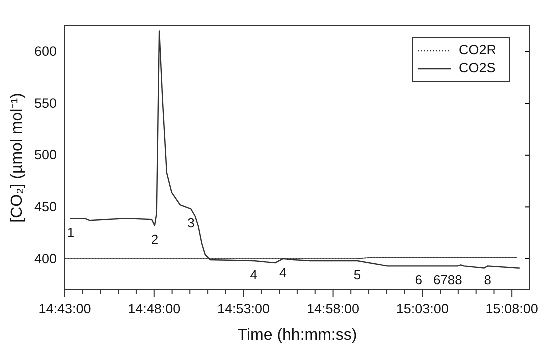 The width and height of the screenshot is (544, 350). I want to click on x-tick-label: 14:58:00, so click(333, 309).